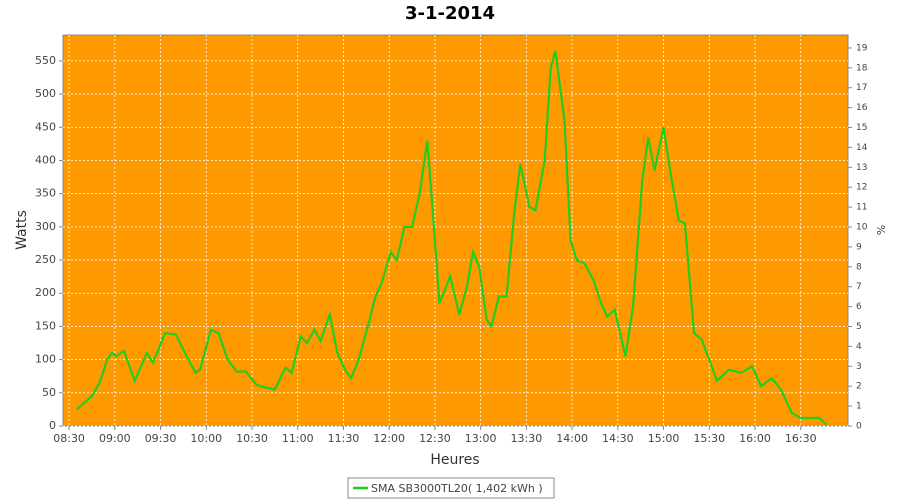 The width and height of the screenshot is (900, 500). What do you see at coordinates (52, 425) in the screenshot?
I see `y-tick-label: 0` at bounding box center [52, 425].